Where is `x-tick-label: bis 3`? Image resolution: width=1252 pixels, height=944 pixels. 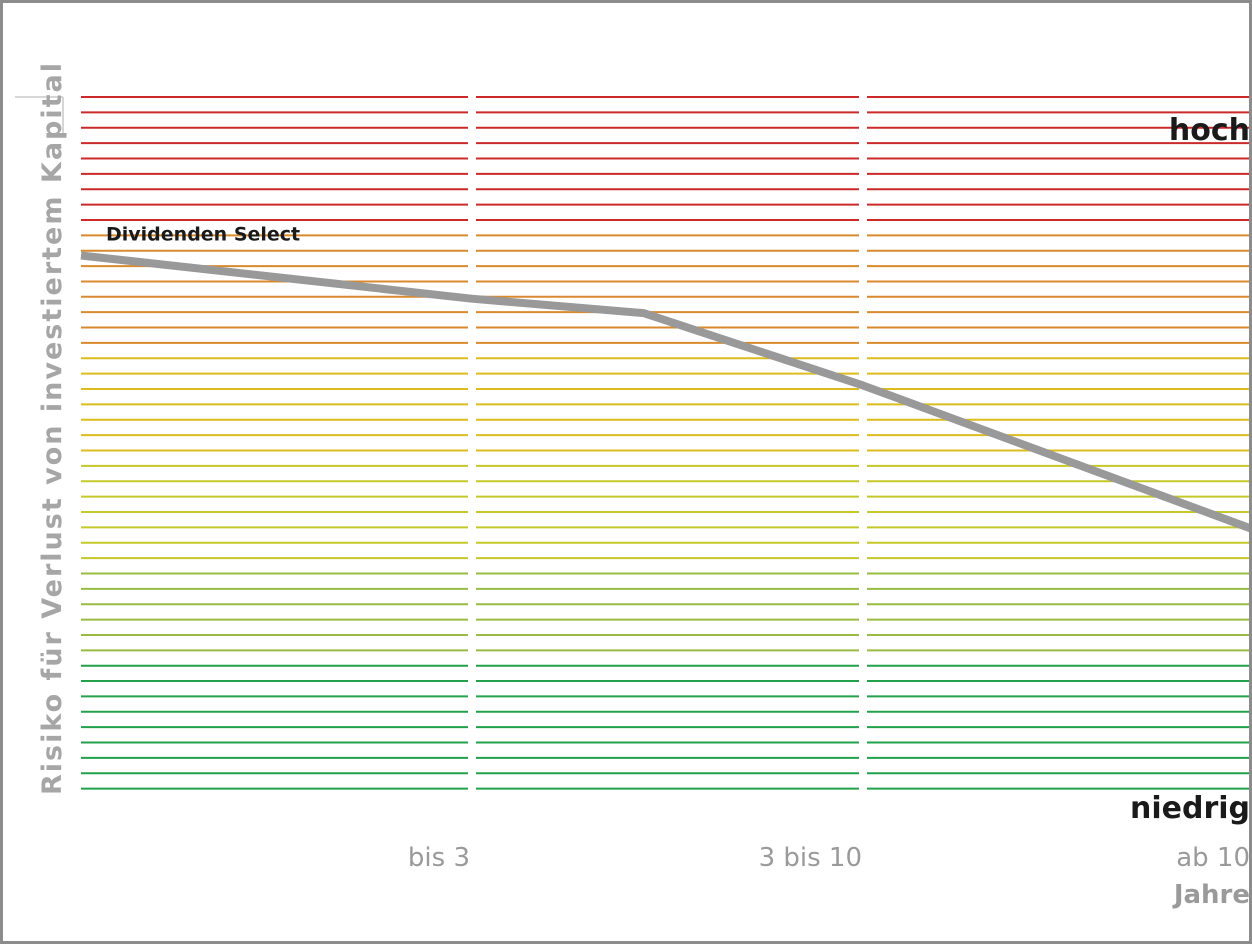 x-tick-label: bis 3 is located at coordinates (439, 858).